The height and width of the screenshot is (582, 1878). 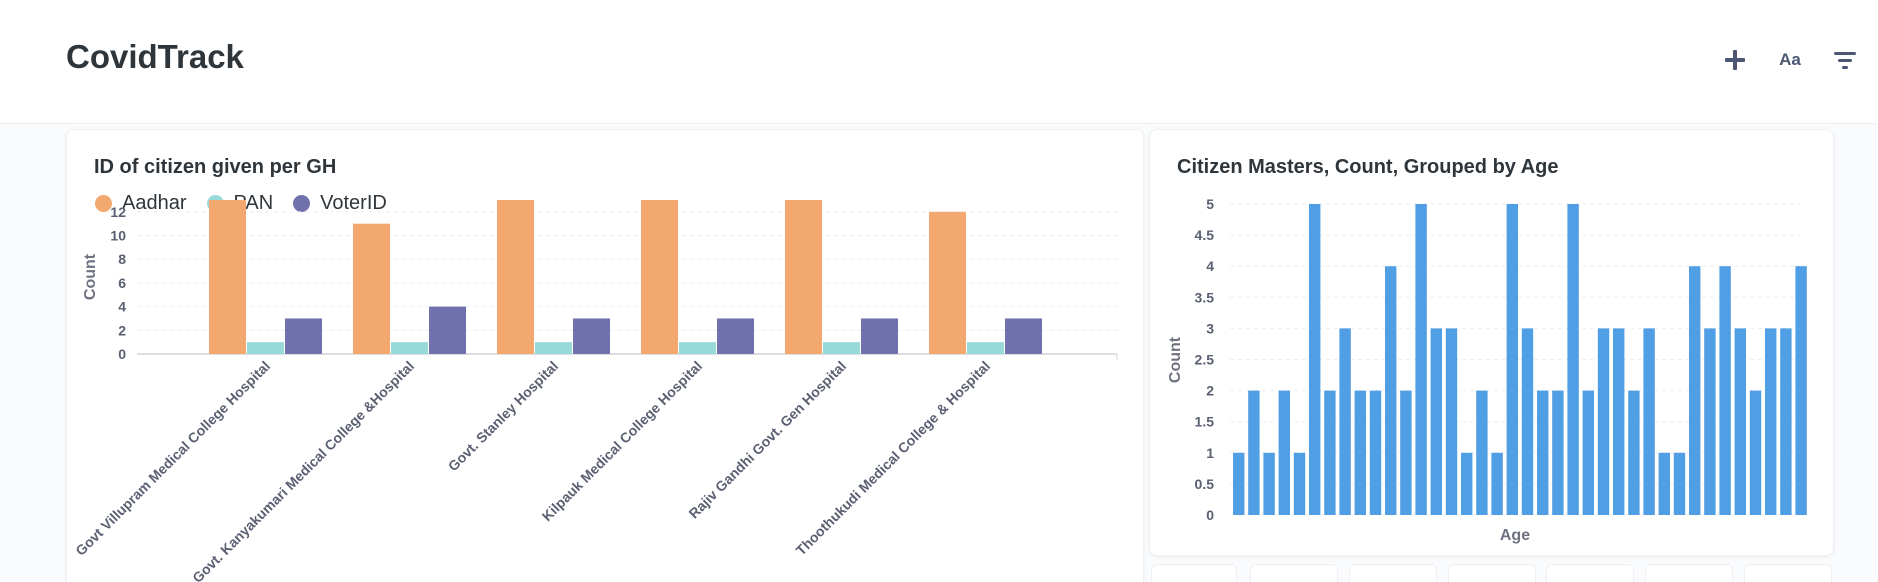 What do you see at coordinates (215, 167) in the screenshot?
I see `chart-title: ID of citizen given per GH` at bounding box center [215, 167].